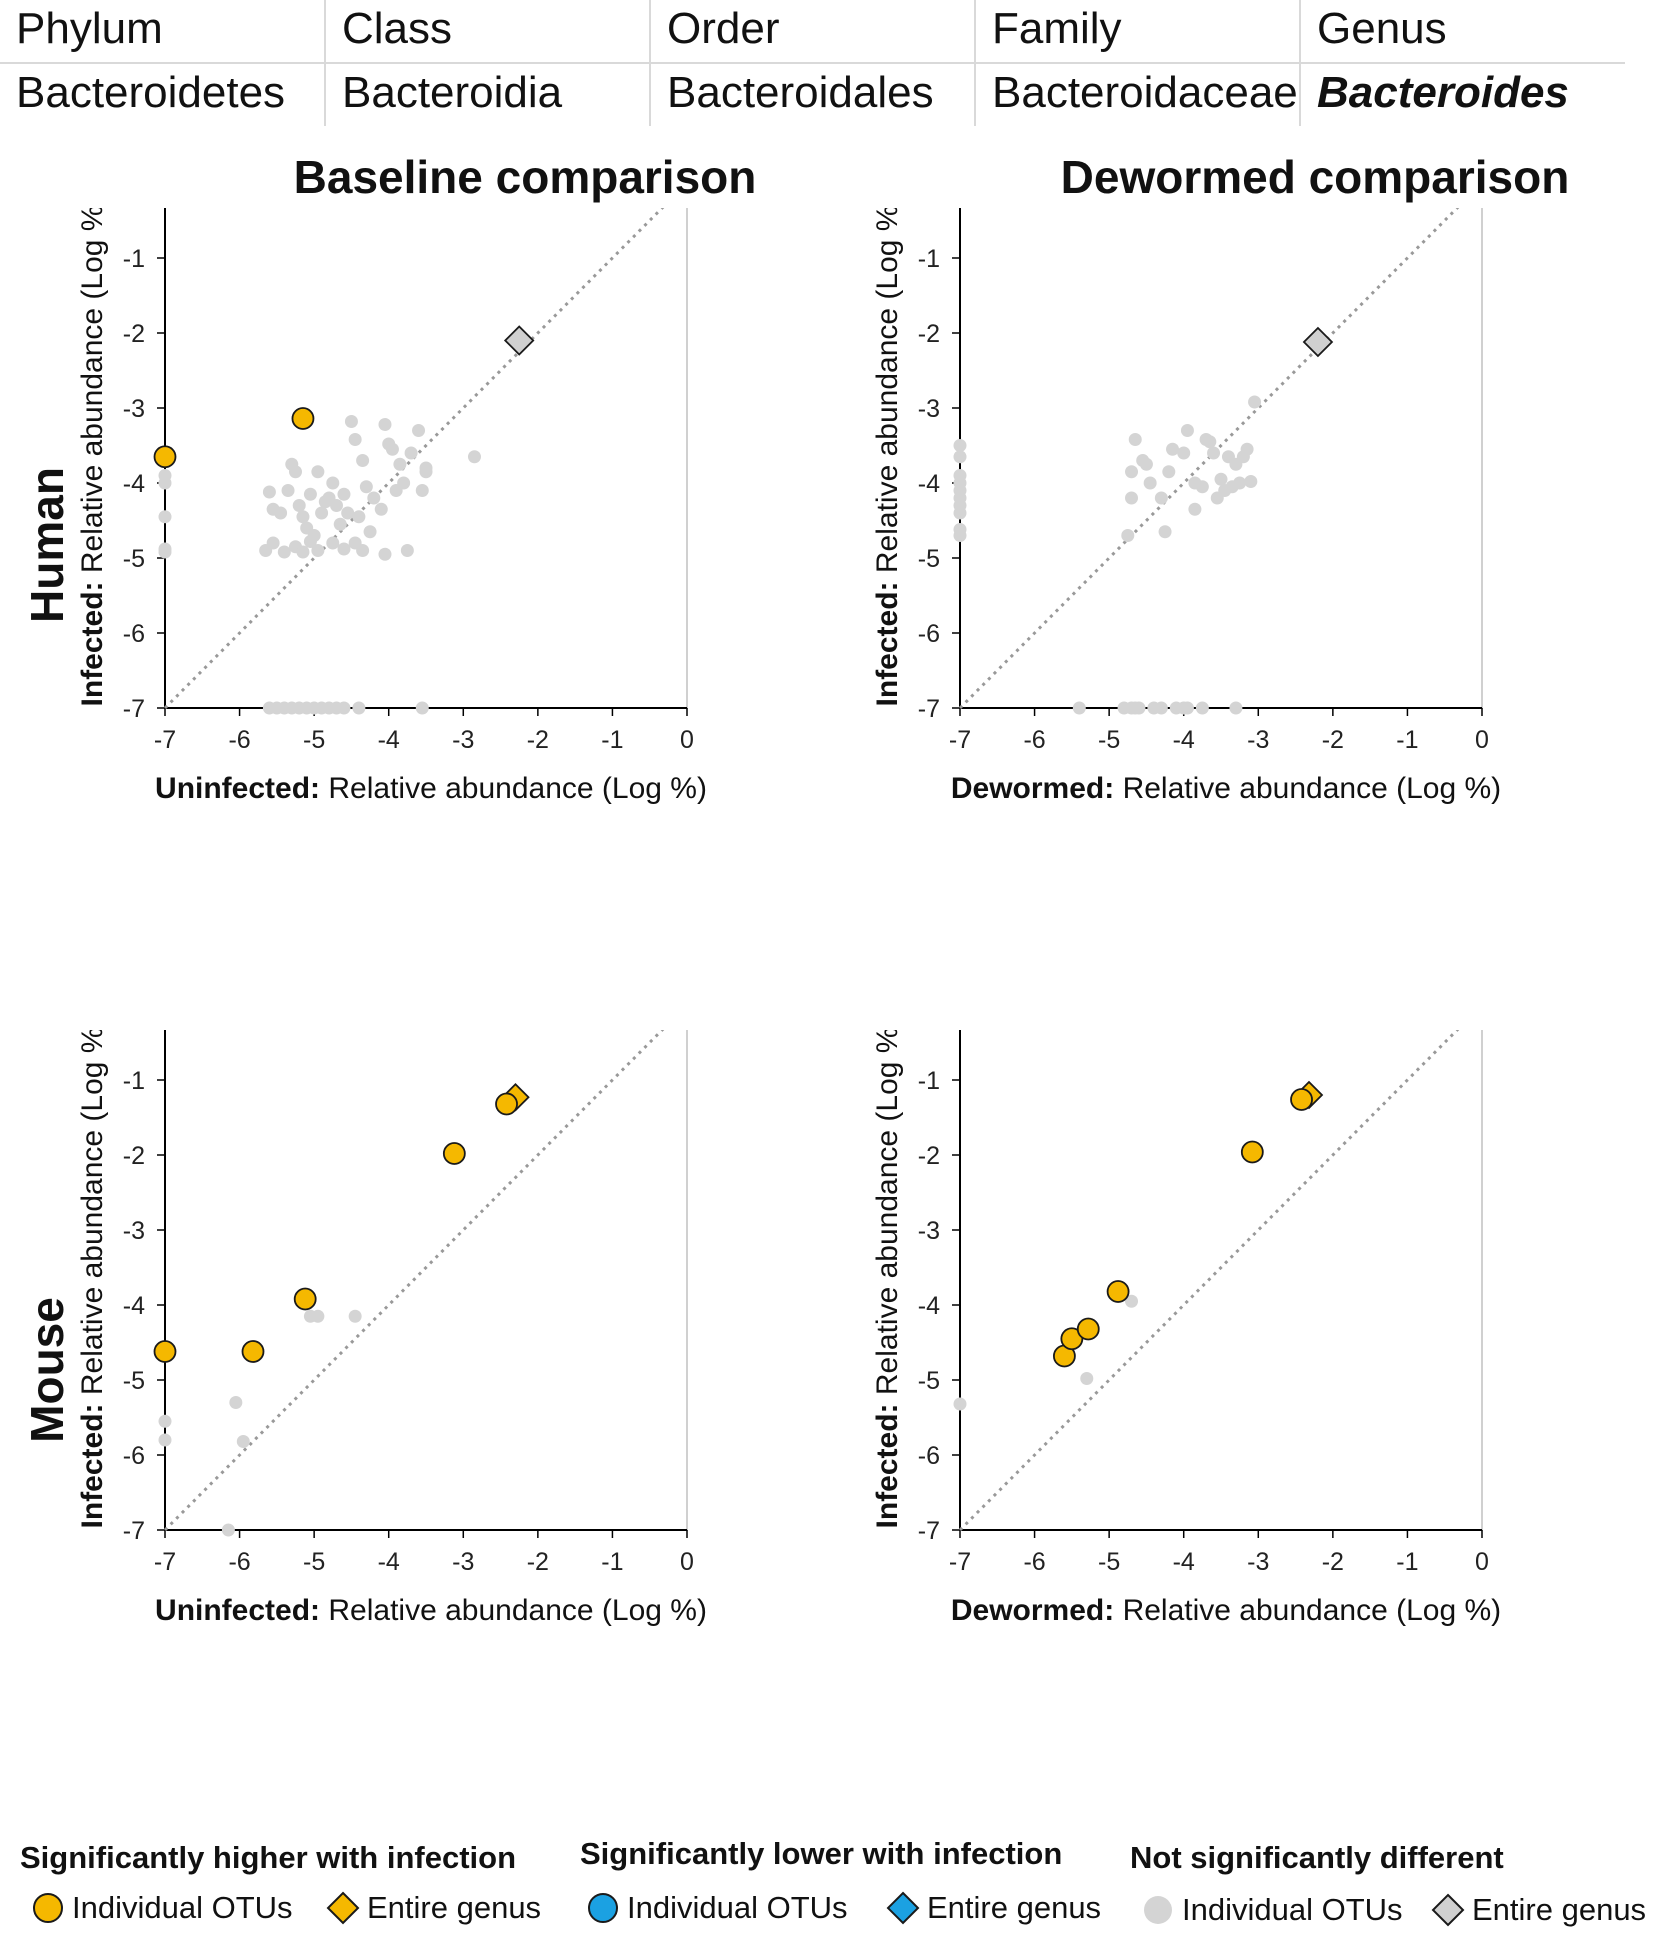 The height and width of the screenshot is (1945, 1654). I want to click on column-title-baseline: Baseline comparison, so click(525, 177).